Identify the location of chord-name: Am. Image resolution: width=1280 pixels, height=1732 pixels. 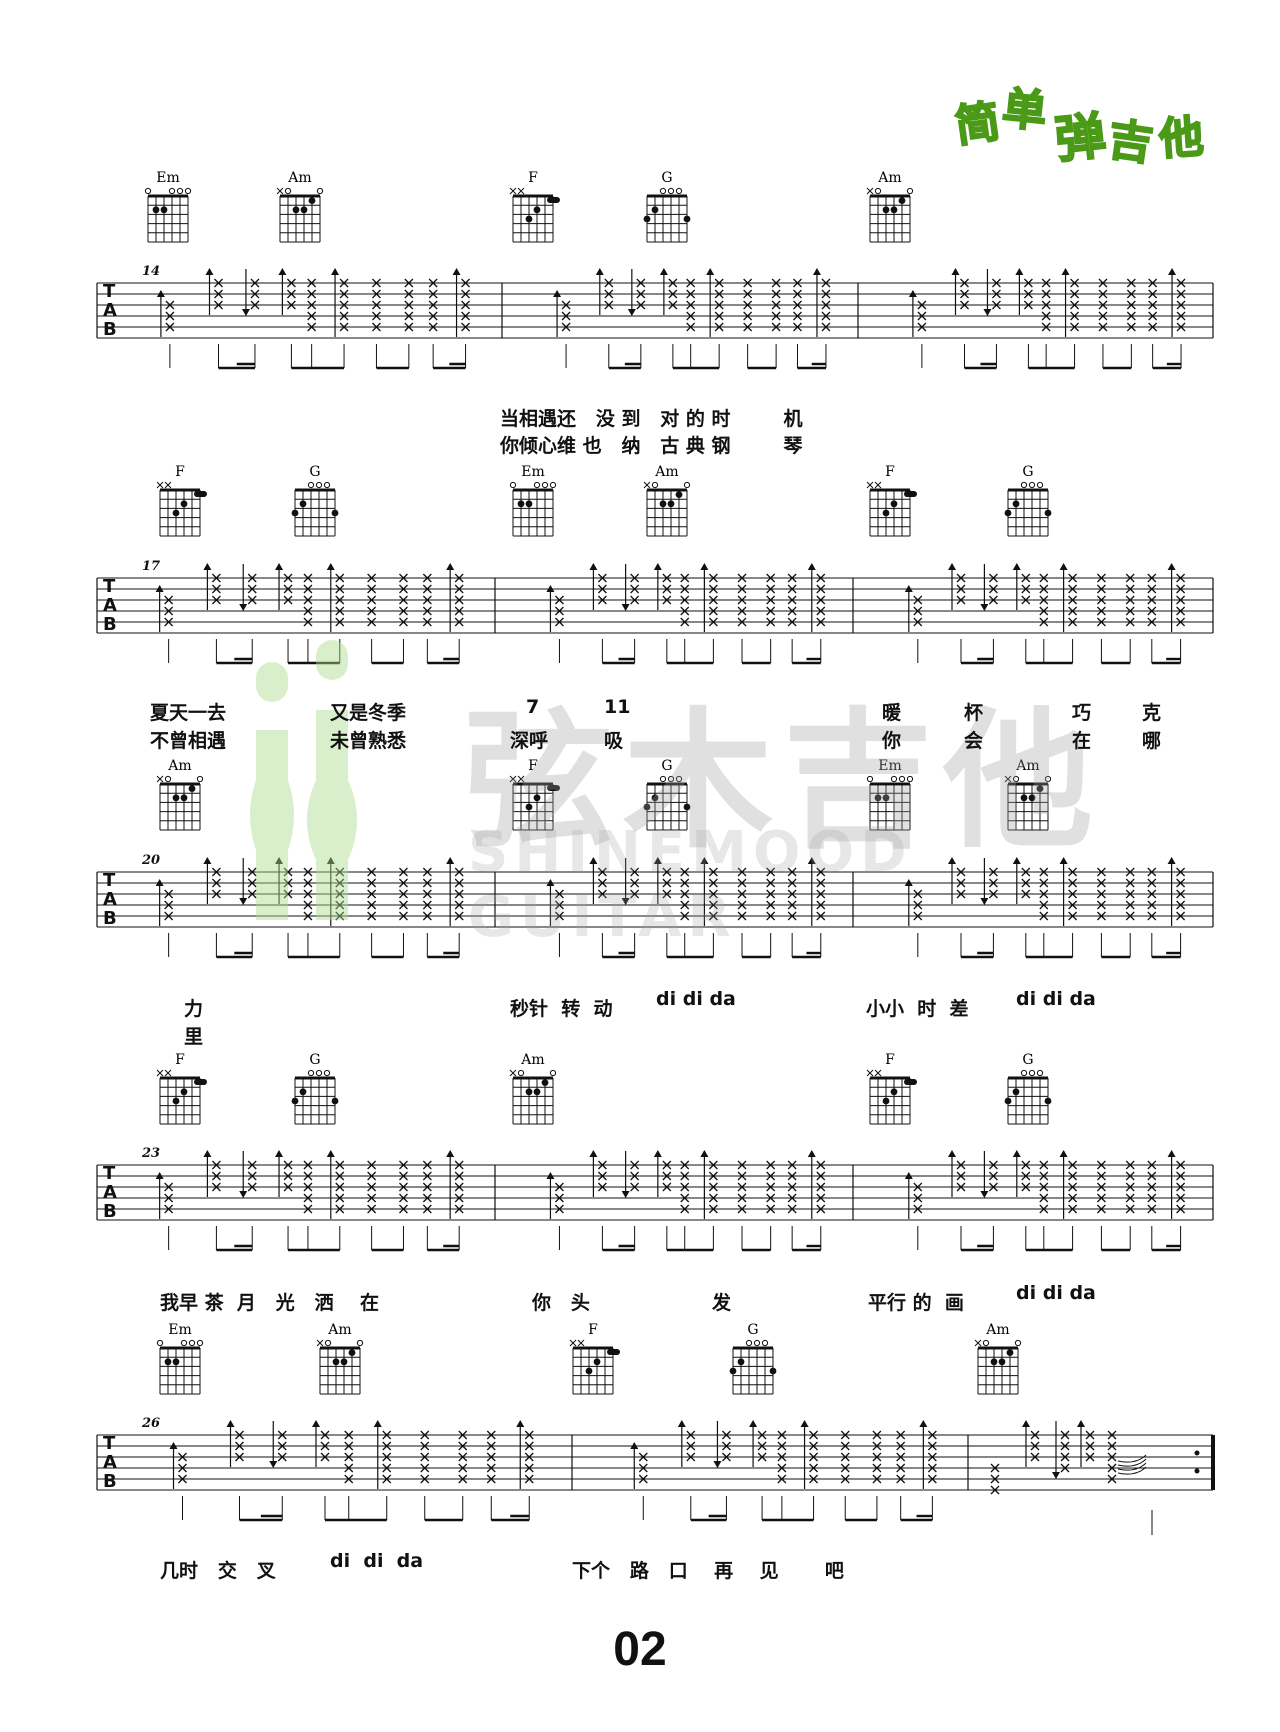
(299, 178).